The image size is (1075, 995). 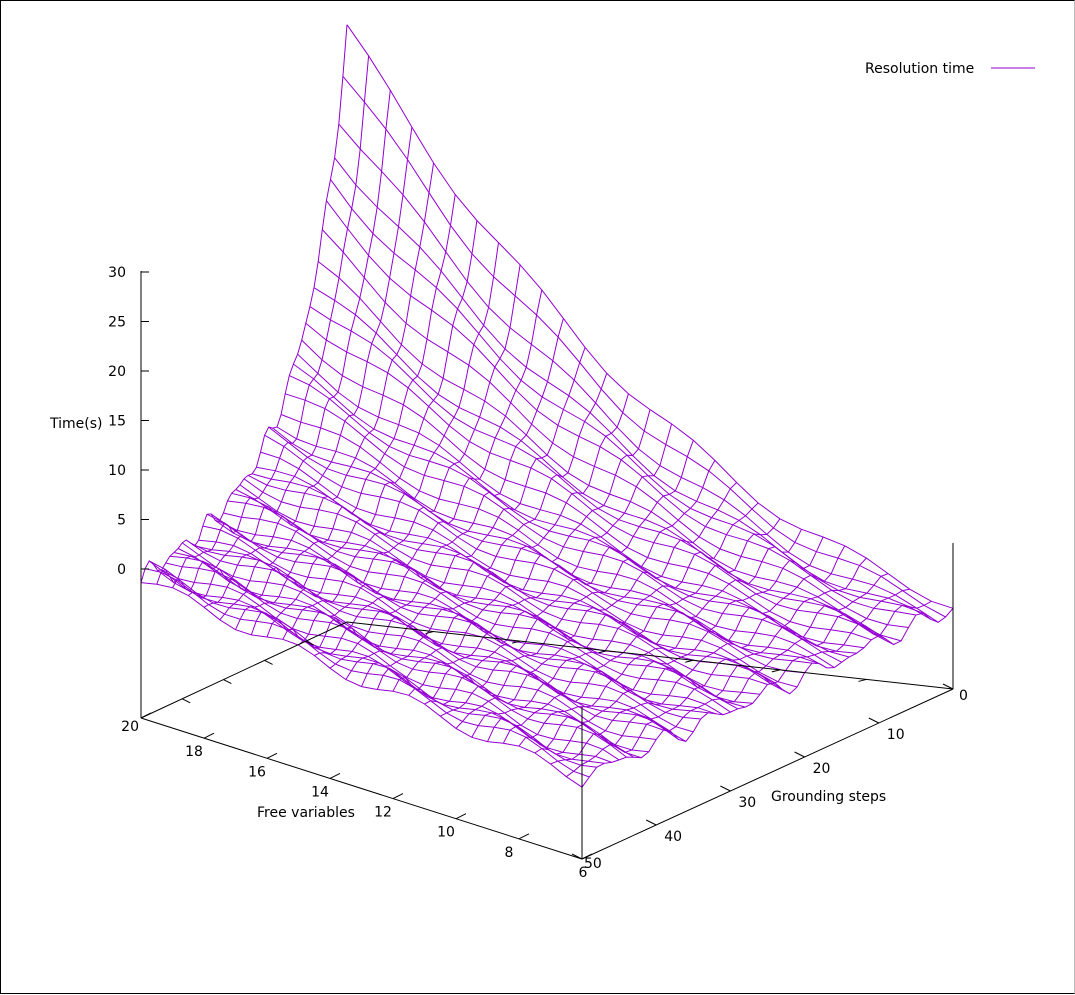 What do you see at coordinates (75, 424) in the screenshot?
I see `z-axis-label: Time(s)` at bounding box center [75, 424].